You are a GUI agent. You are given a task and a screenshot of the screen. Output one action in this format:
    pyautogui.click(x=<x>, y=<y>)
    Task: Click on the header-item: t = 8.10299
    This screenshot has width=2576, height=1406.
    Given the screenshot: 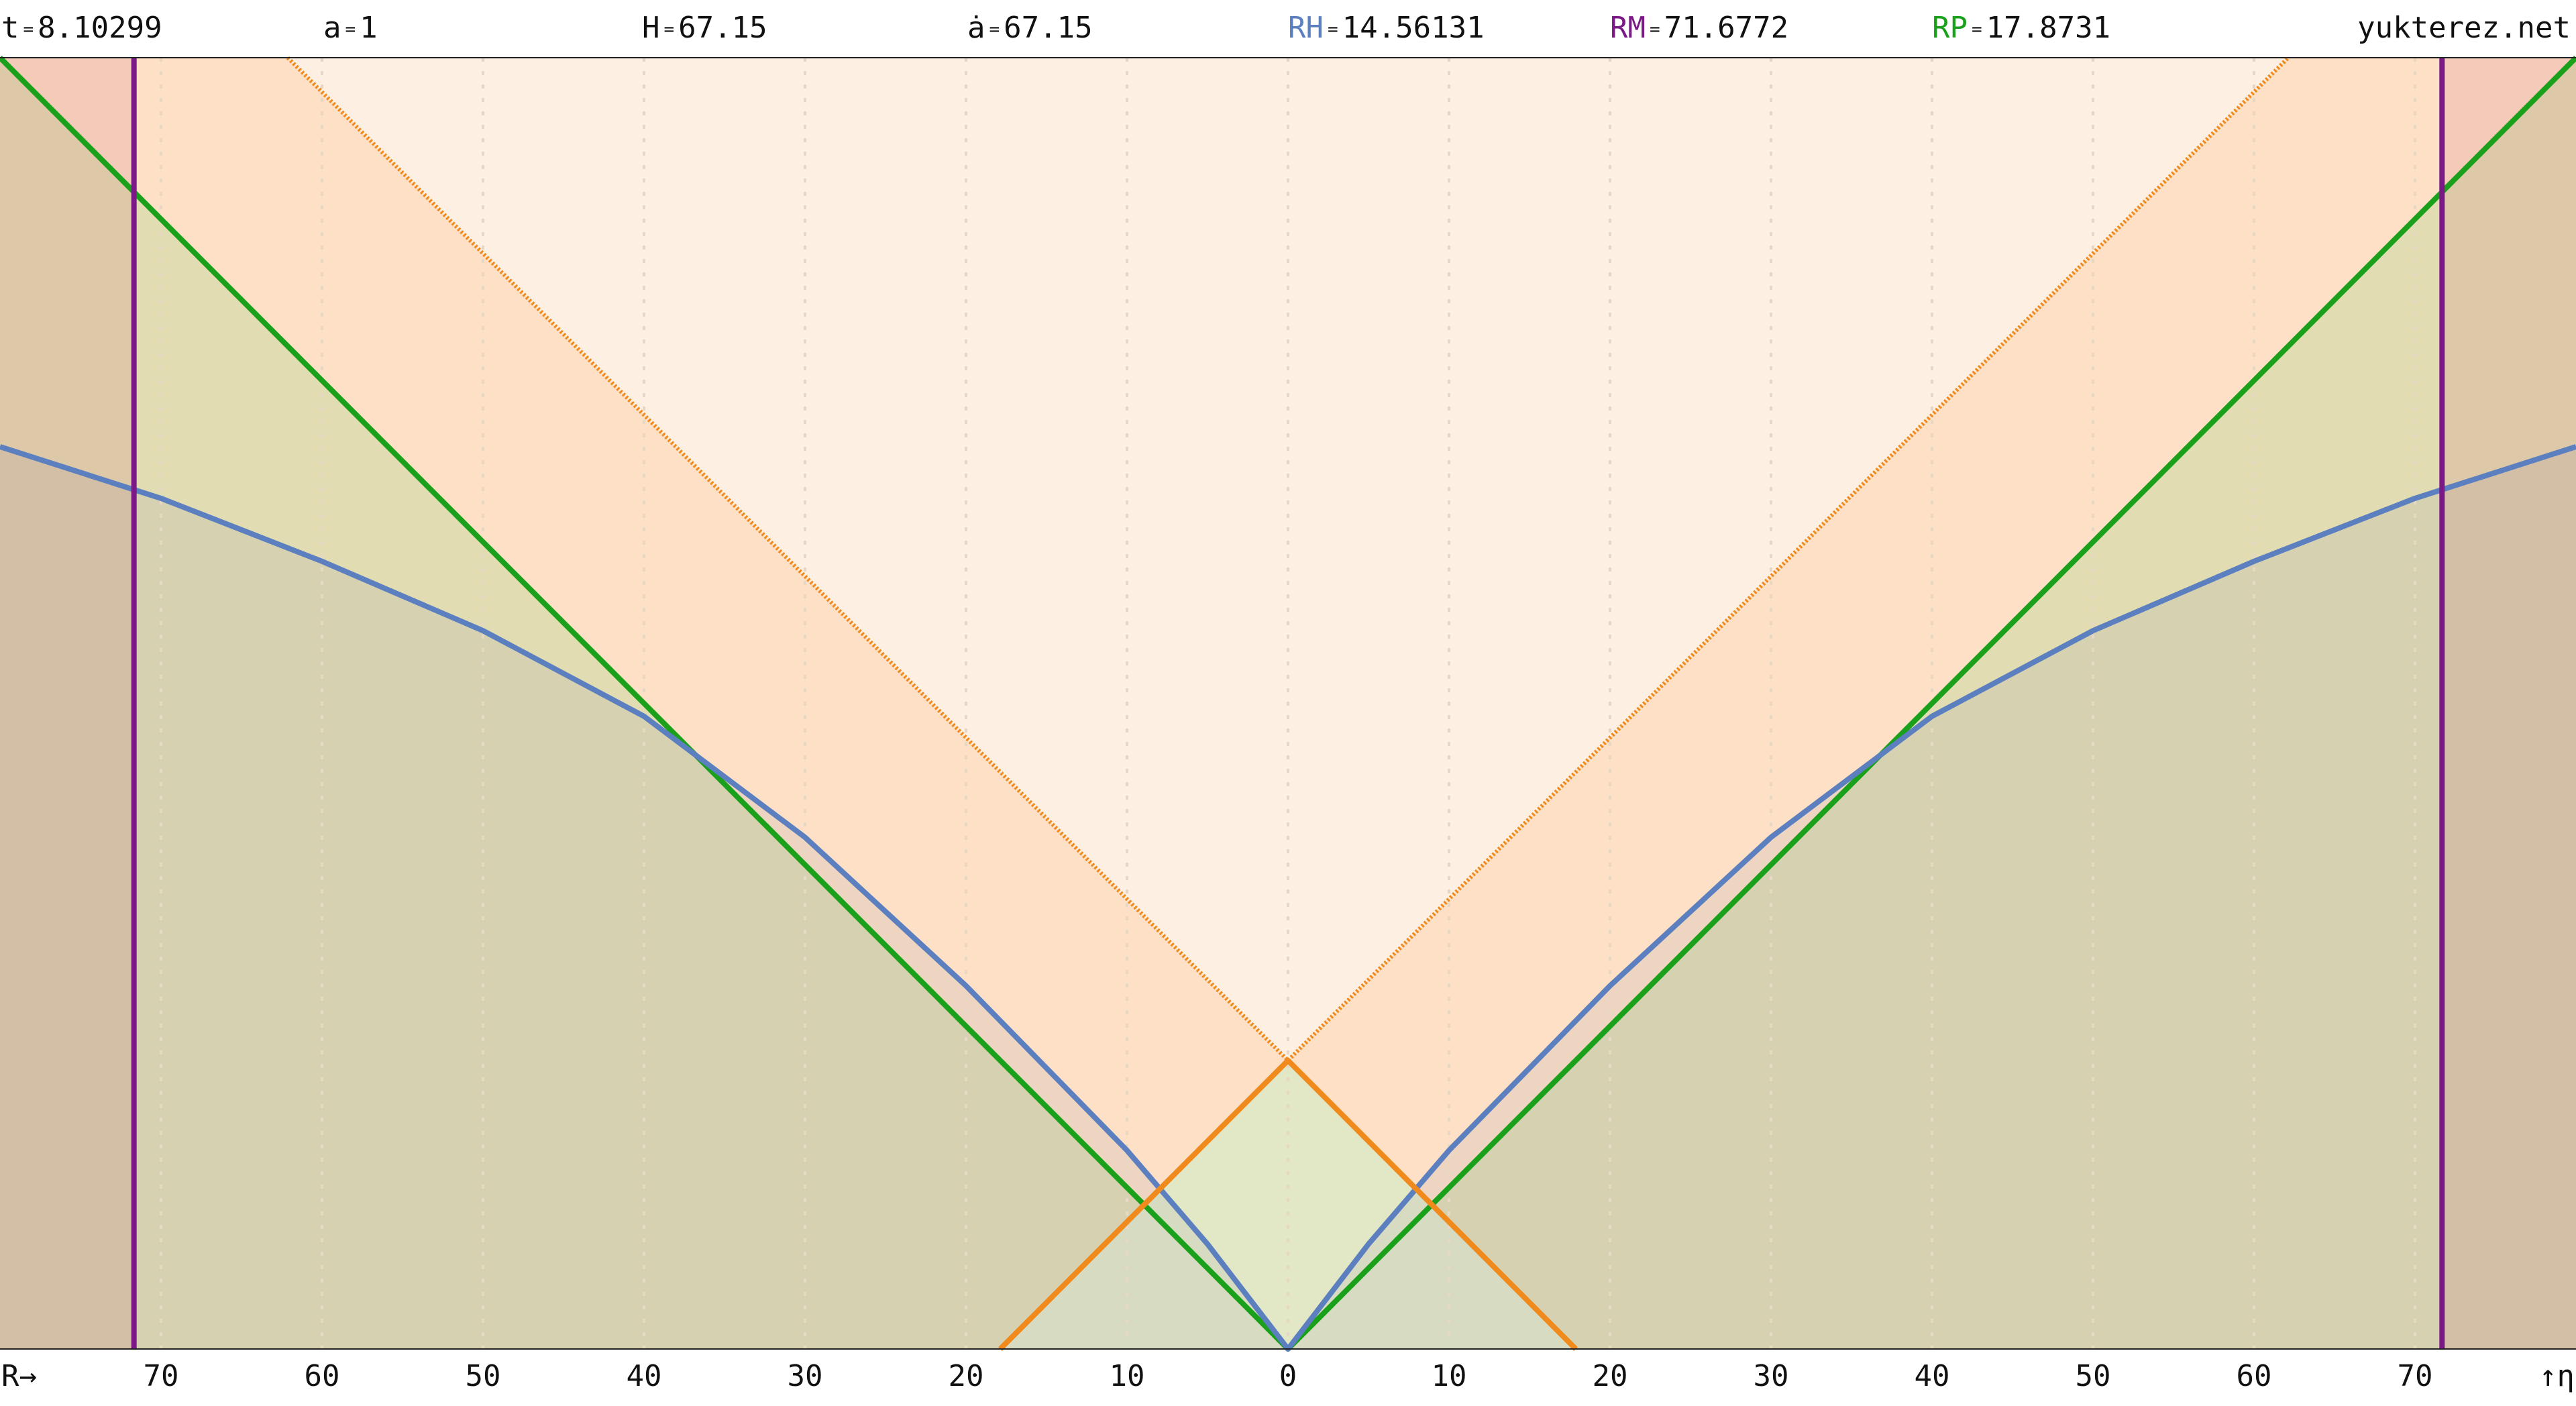 What is the action you would take?
    pyautogui.click(x=81, y=28)
    